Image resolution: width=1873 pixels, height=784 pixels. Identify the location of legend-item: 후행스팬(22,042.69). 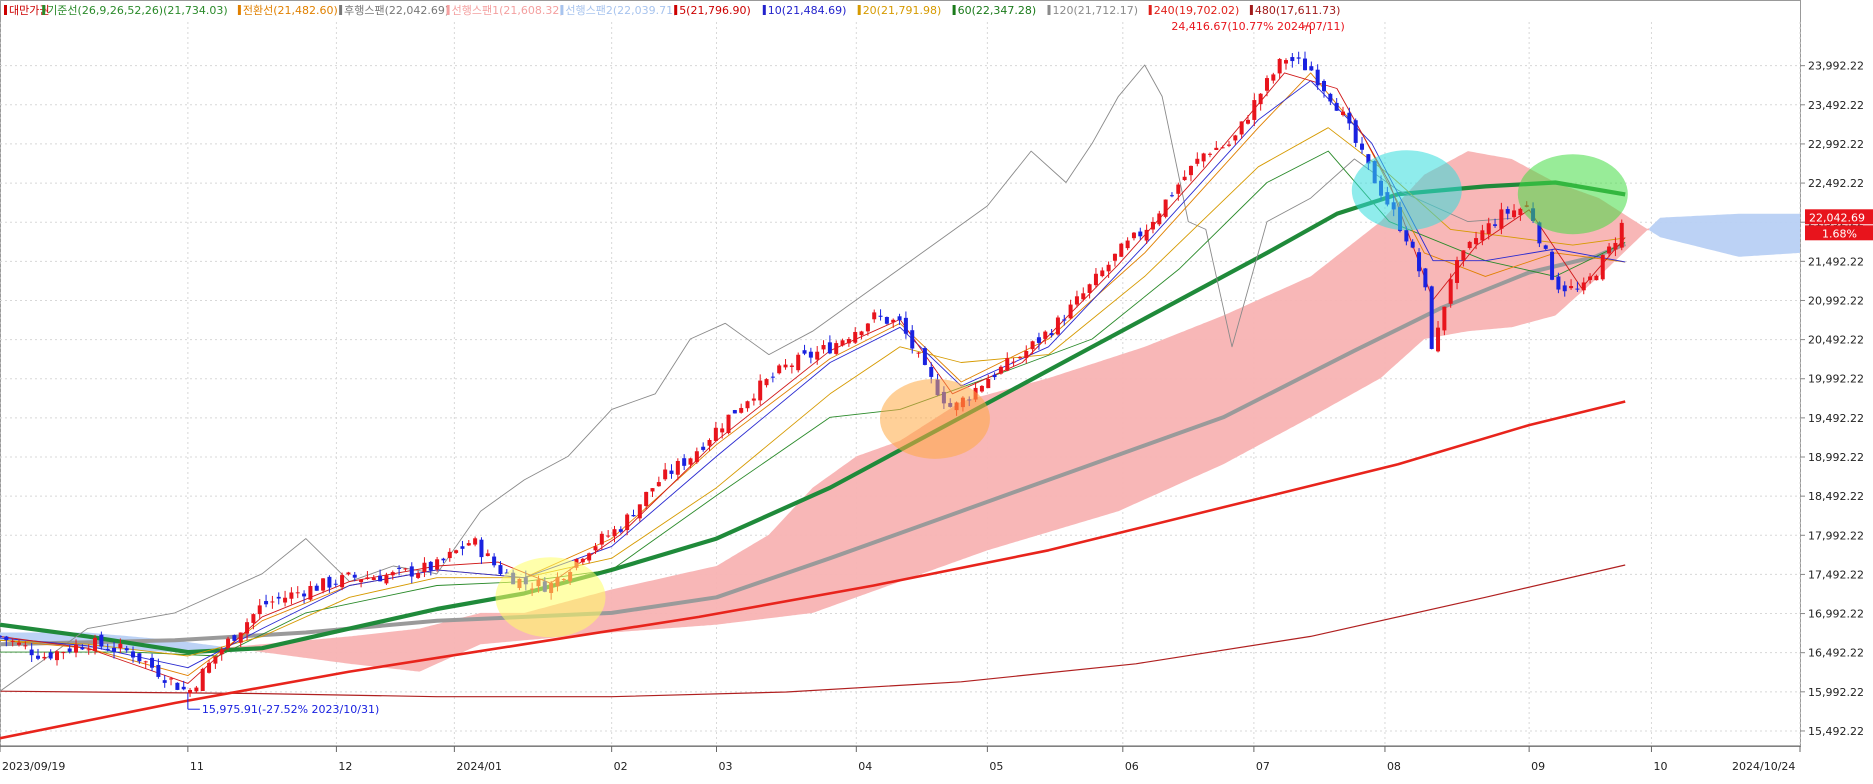
(394, 10).